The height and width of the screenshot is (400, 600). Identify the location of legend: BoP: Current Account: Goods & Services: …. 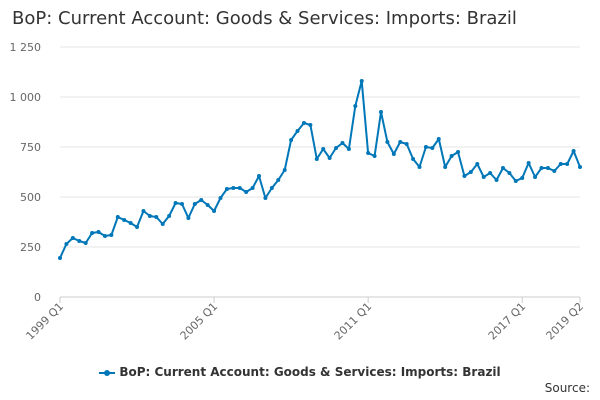
(300, 372).